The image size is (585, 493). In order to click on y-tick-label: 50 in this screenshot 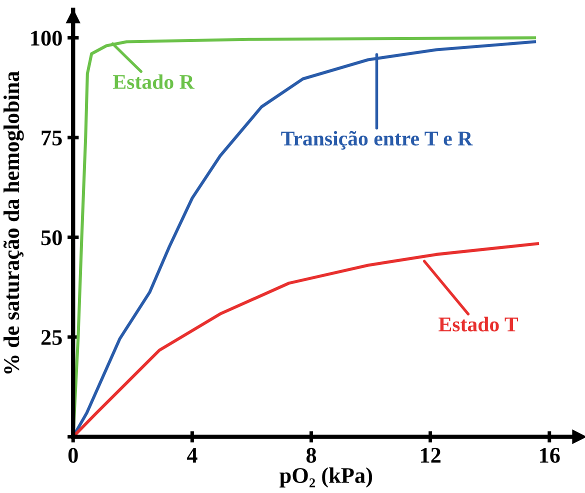, I will do `click(51, 238)`.